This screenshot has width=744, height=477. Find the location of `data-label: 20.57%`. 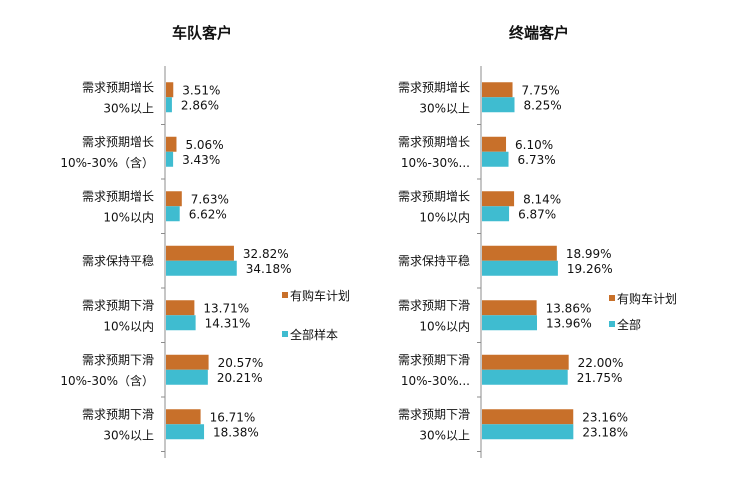

data-label: 20.57% is located at coordinates (241, 363).